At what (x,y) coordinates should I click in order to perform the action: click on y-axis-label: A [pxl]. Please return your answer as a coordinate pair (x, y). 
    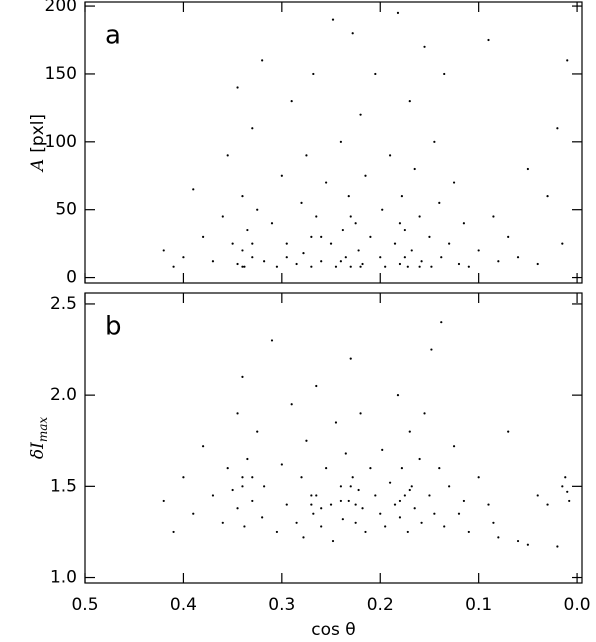
    Looking at the image, I should click on (38, 143).